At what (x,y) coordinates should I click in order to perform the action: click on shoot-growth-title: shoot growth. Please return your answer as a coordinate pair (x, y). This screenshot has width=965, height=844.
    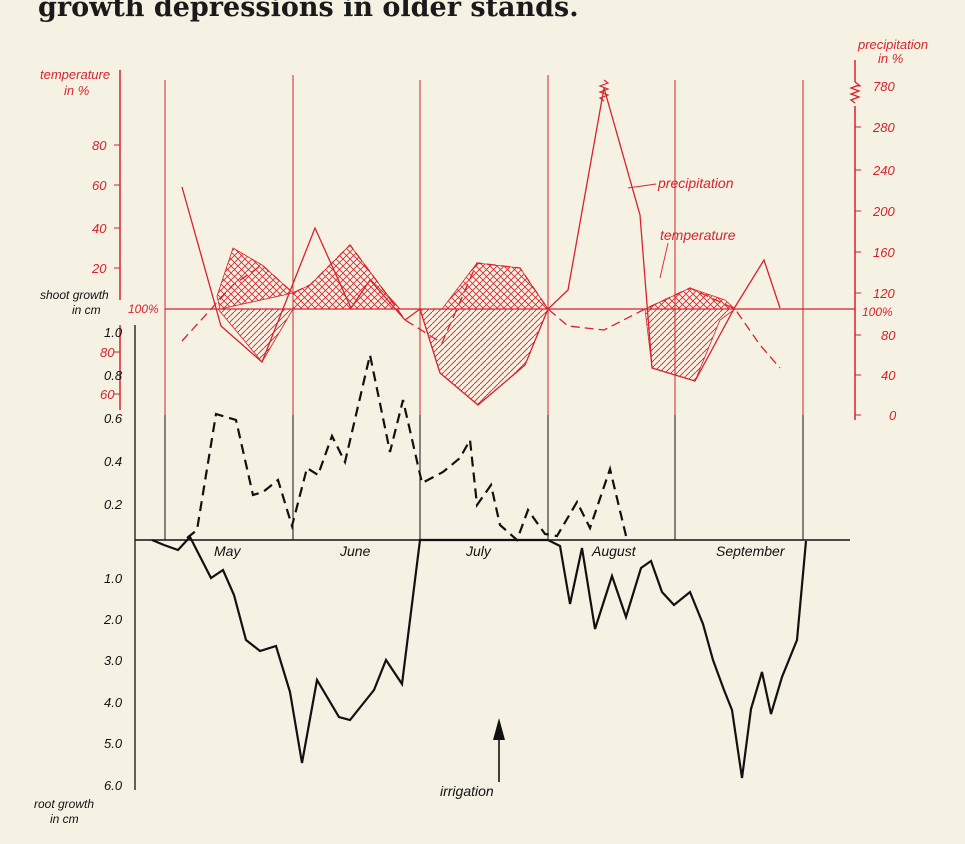
    Looking at the image, I should click on (74, 295).